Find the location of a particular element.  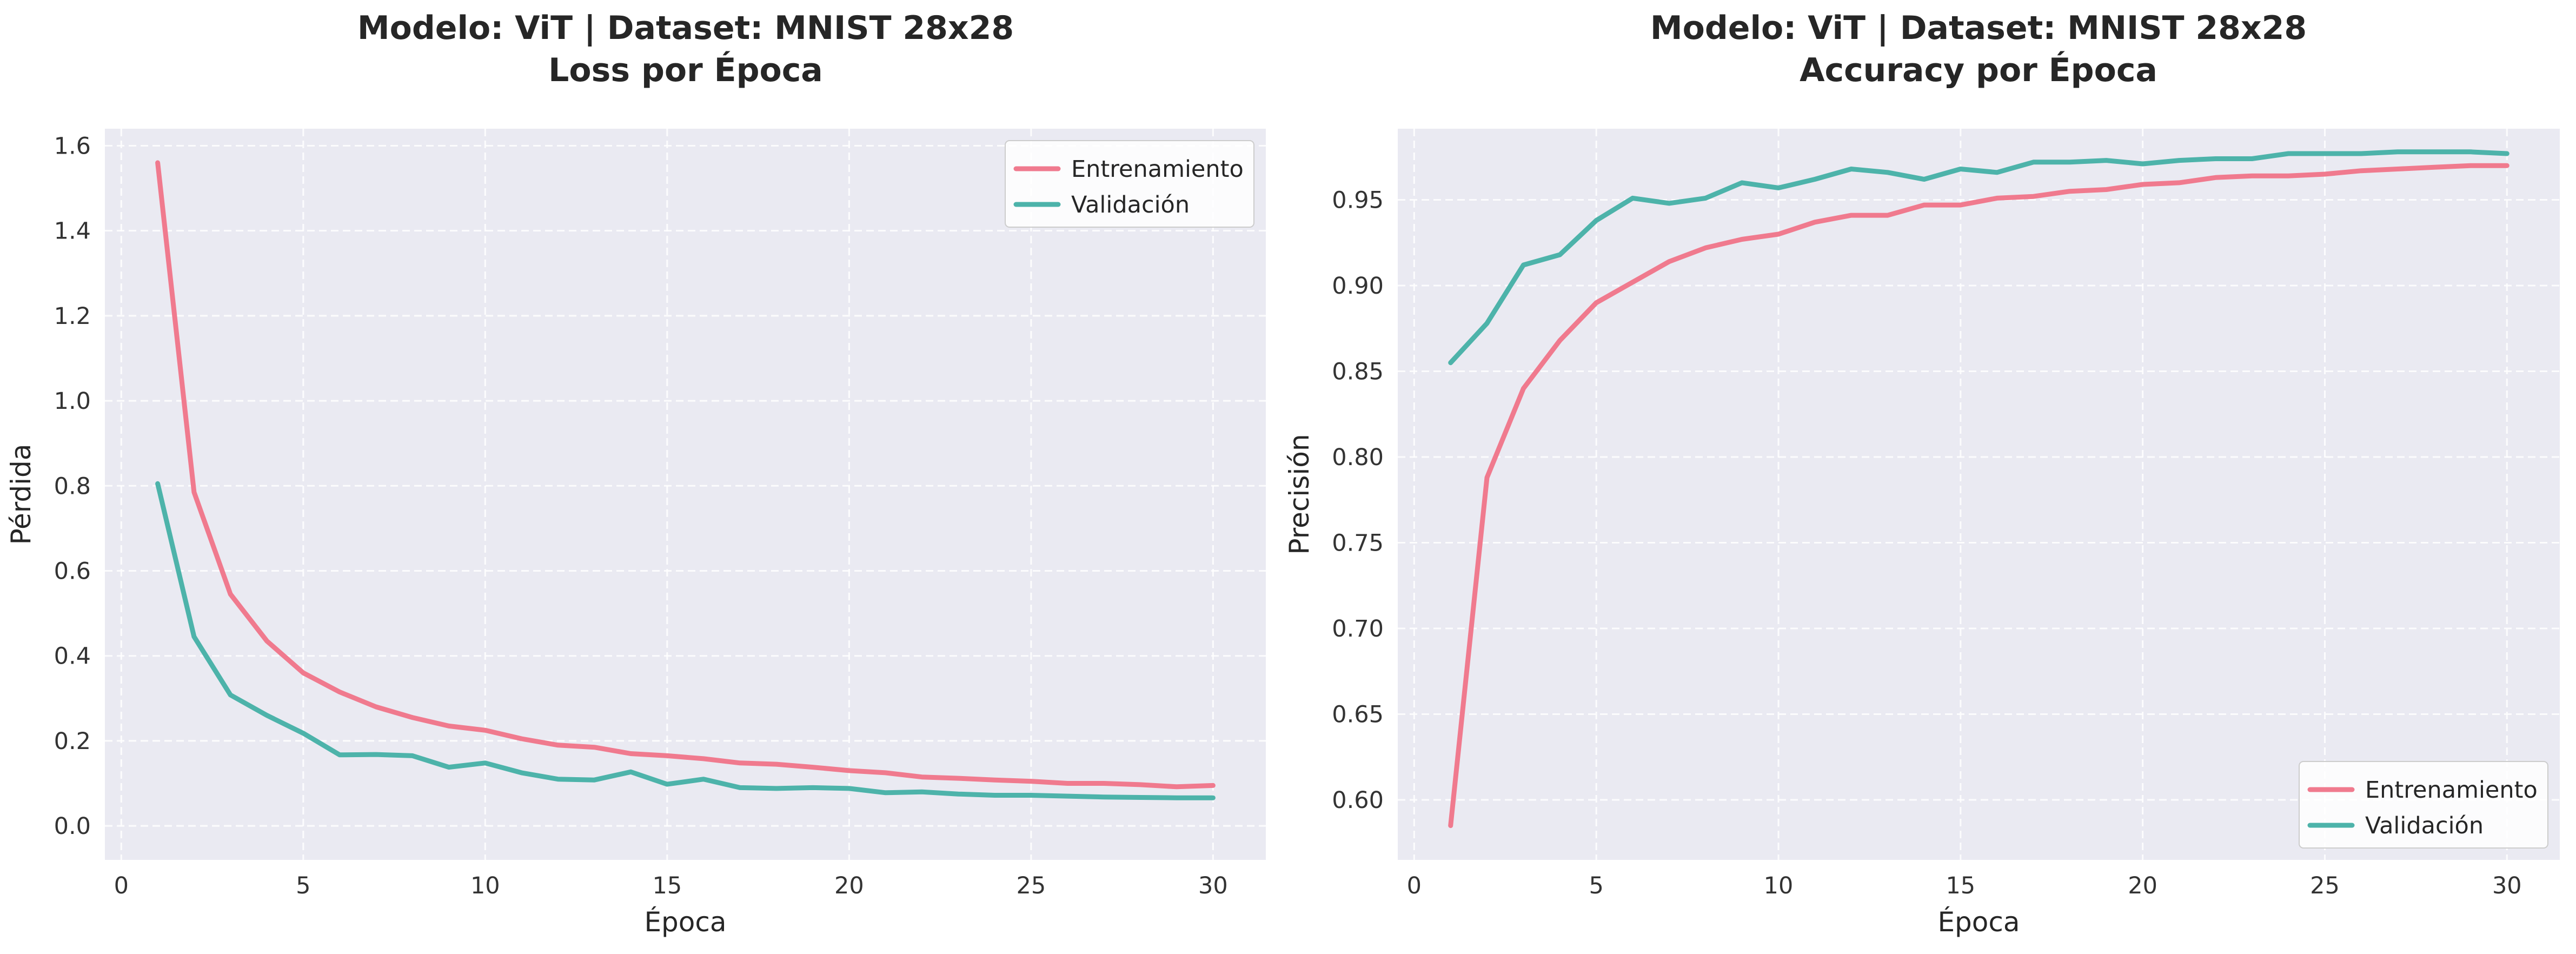

accuracy-series-validacion-line is located at coordinates (1978, 257).